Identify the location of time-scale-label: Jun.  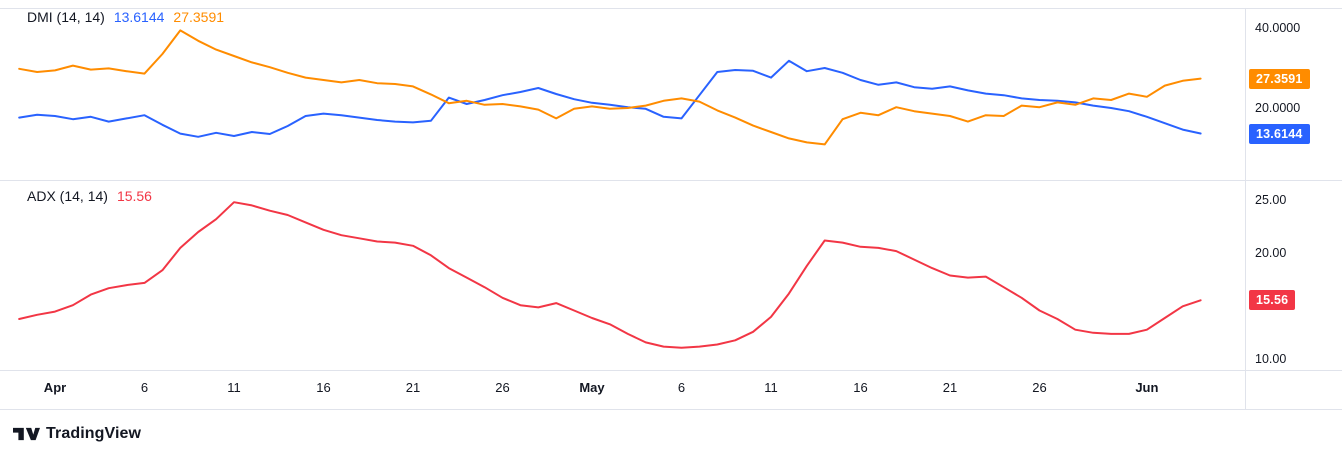
(1147, 387).